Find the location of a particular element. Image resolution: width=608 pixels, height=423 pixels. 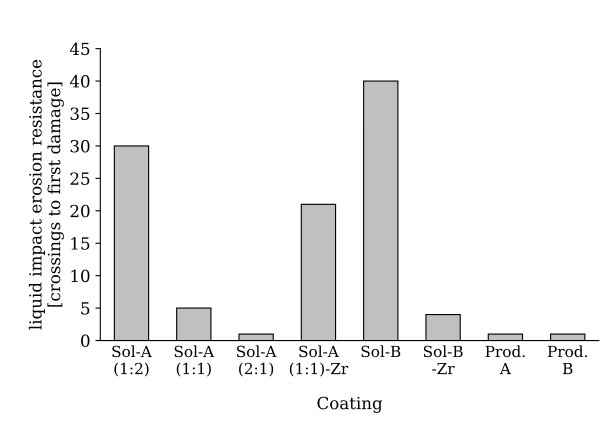

y-tick-label: 45 is located at coordinates (80, 49).